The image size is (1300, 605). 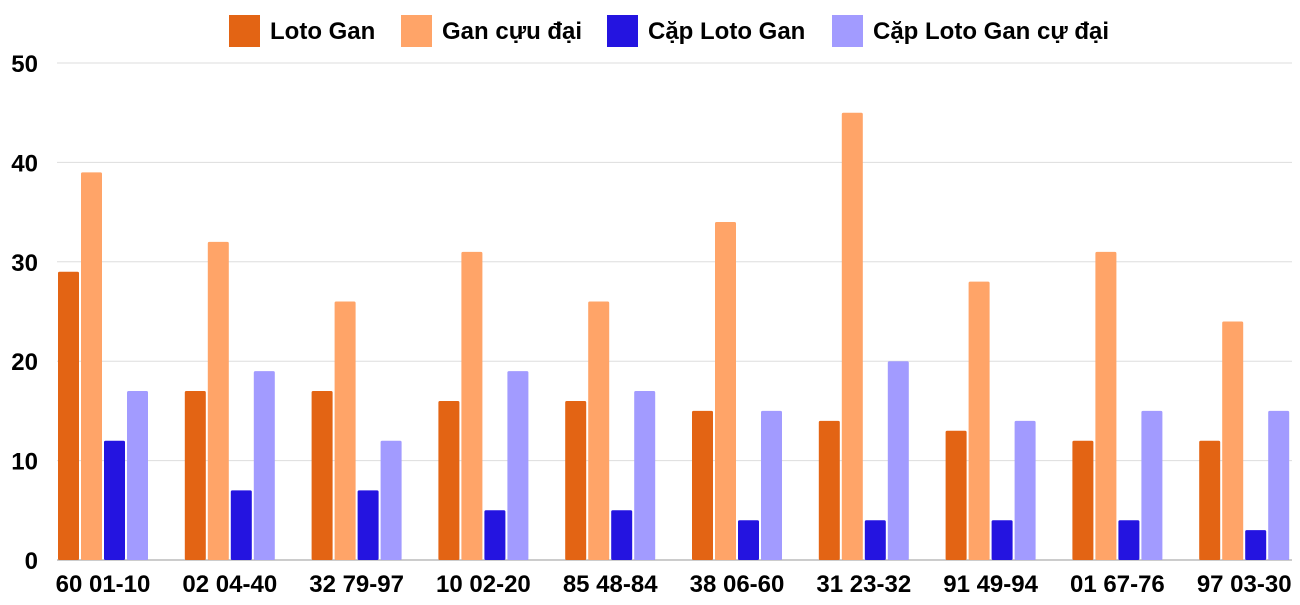 What do you see at coordinates (24, 362) in the screenshot?
I see `y-tick-label: 20` at bounding box center [24, 362].